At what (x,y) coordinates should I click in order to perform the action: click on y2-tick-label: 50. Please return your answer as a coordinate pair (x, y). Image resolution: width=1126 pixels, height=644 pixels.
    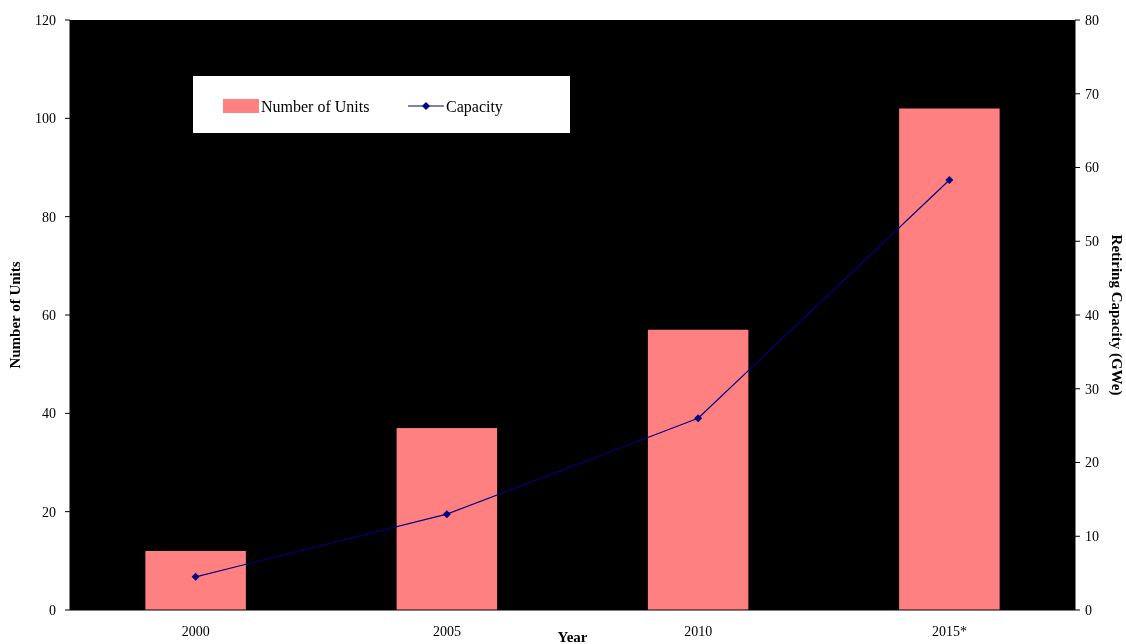
    Looking at the image, I should click on (1092, 242).